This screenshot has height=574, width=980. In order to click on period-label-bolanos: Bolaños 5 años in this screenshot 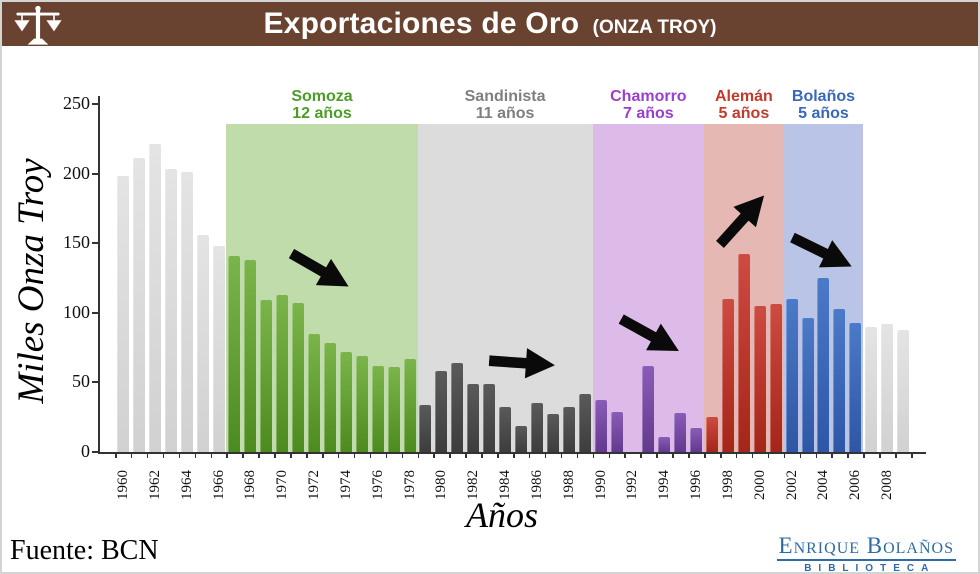, I will do `click(823, 105)`.